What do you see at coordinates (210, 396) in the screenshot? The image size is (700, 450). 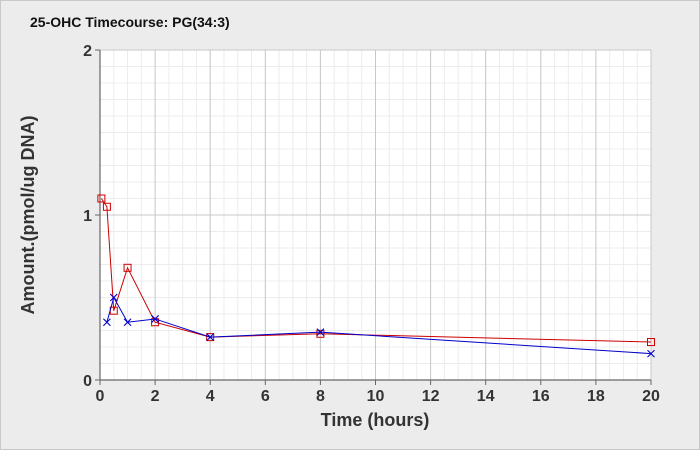 I see `x-tick-label: 4` at bounding box center [210, 396].